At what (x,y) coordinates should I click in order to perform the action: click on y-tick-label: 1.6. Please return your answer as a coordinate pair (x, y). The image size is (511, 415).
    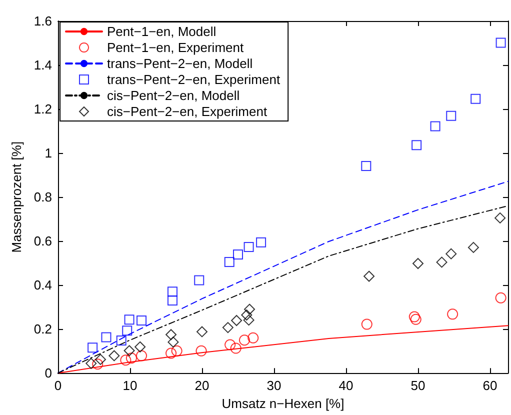
    Looking at the image, I should click on (43, 21).